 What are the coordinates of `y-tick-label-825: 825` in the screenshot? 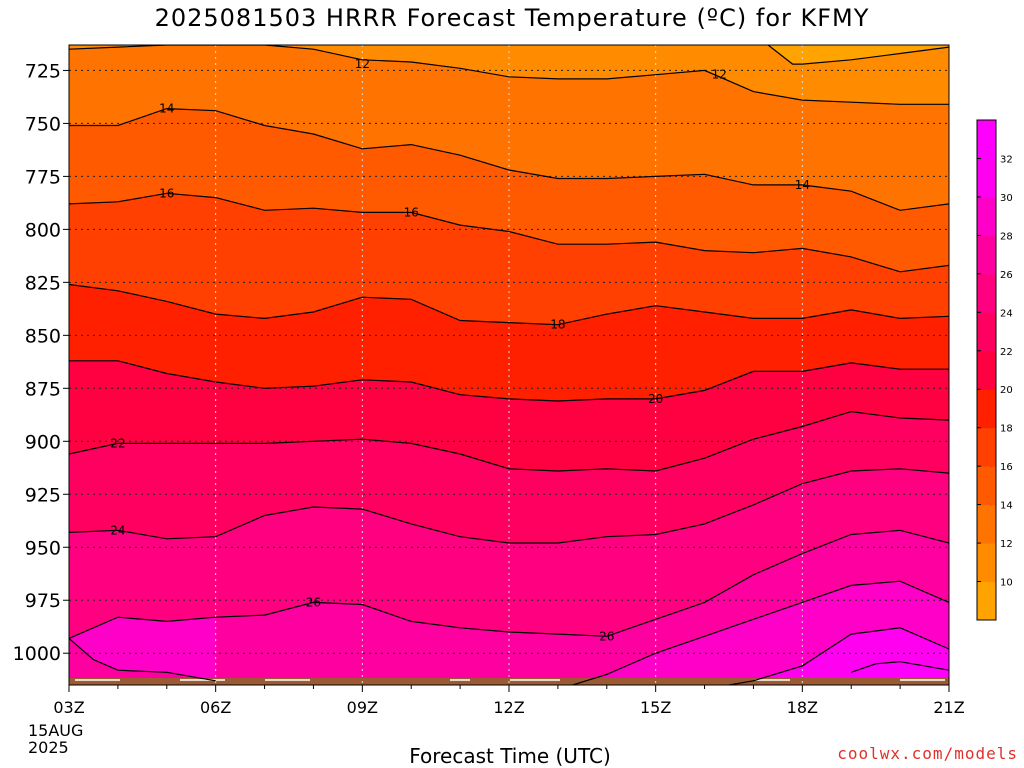 It's located at (43, 283).